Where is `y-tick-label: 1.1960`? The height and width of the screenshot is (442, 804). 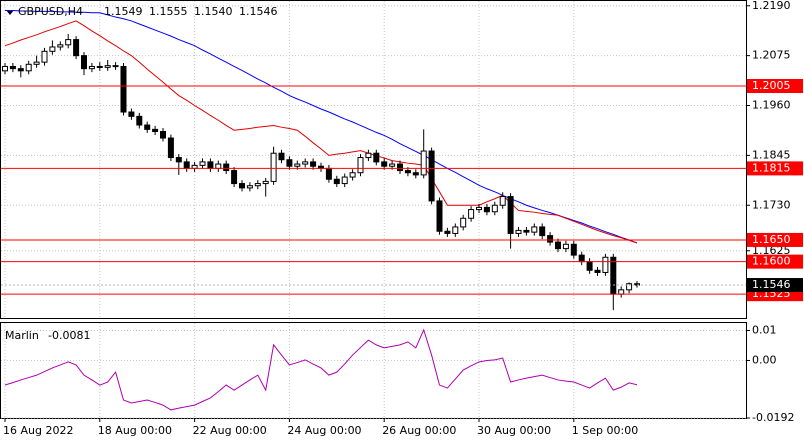 y-tick-label: 1.1960 is located at coordinates (771, 105).